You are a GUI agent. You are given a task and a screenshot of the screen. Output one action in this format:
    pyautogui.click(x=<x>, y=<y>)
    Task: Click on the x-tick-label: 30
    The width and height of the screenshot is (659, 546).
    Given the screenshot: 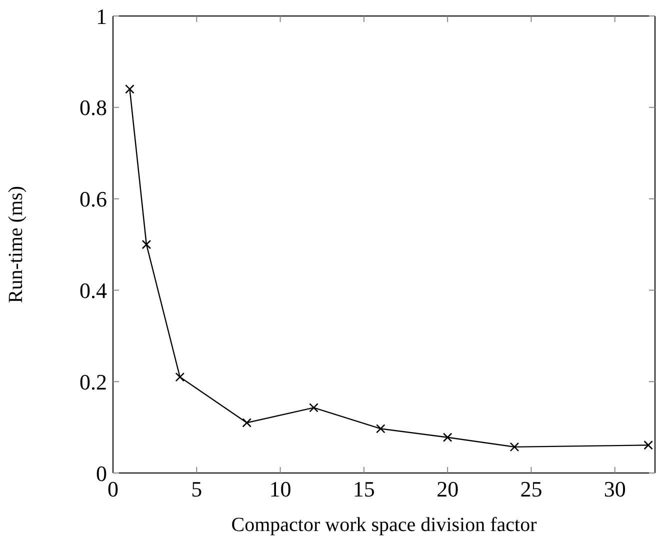 What is the action you would take?
    pyautogui.click(x=615, y=489)
    